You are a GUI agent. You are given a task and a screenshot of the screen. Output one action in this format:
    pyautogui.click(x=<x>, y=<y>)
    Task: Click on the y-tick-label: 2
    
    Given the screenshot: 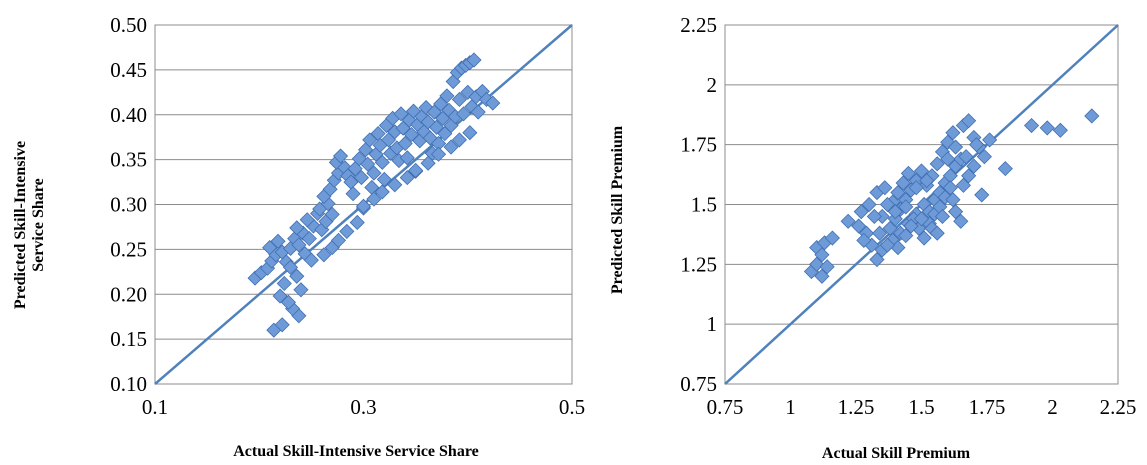 What is the action you would take?
    pyautogui.click(x=712, y=85)
    